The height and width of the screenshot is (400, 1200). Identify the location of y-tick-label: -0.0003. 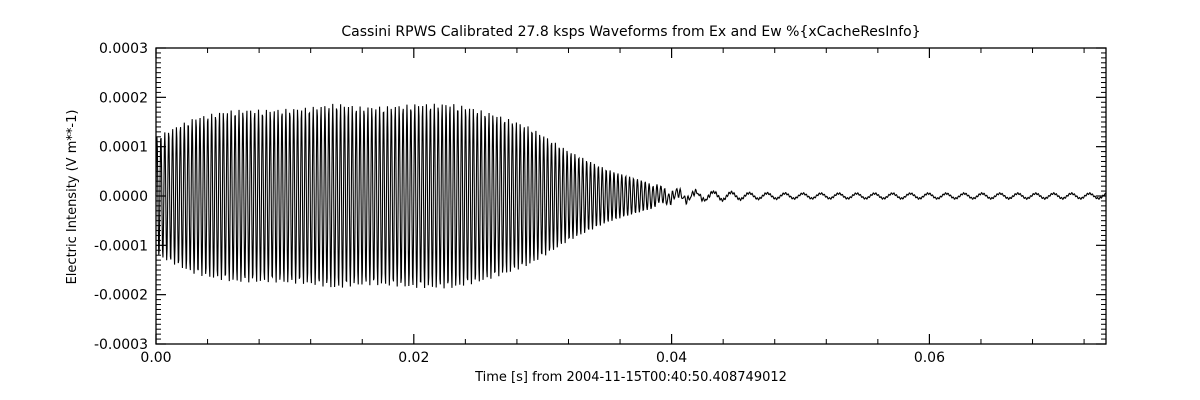
(121, 345).